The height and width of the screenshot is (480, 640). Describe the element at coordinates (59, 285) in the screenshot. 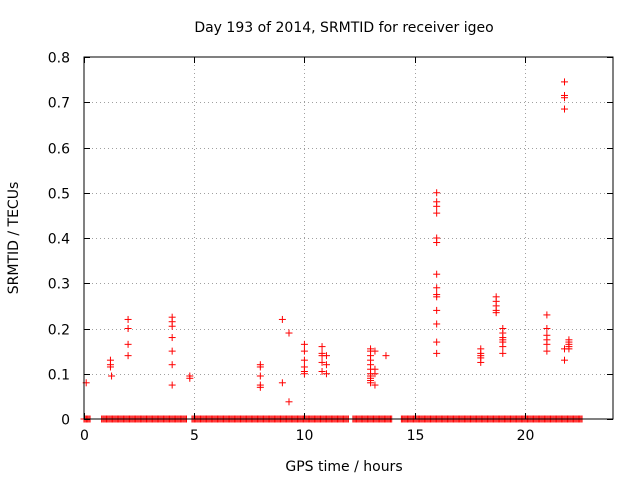

I see `y-tick-label: 0.3` at that location.